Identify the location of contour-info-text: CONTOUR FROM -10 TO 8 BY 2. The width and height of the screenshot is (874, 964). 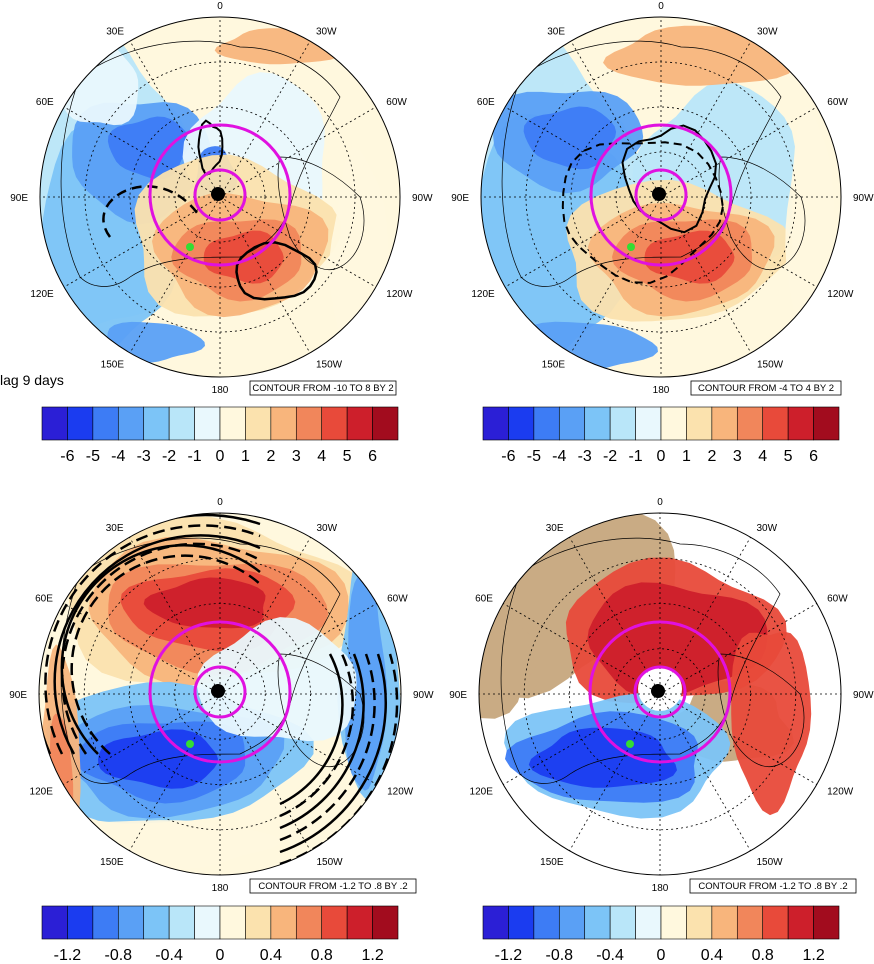
(322, 388).